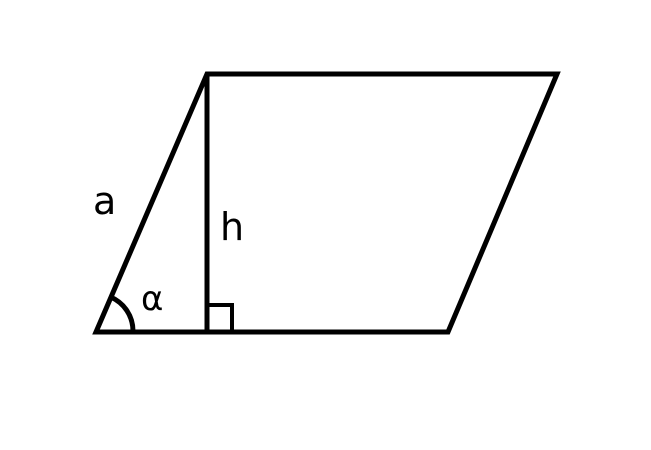 Image resolution: width=651 pixels, height=450 pixels. What do you see at coordinates (122, 313) in the screenshot?
I see `angle-arc` at bounding box center [122, 313].